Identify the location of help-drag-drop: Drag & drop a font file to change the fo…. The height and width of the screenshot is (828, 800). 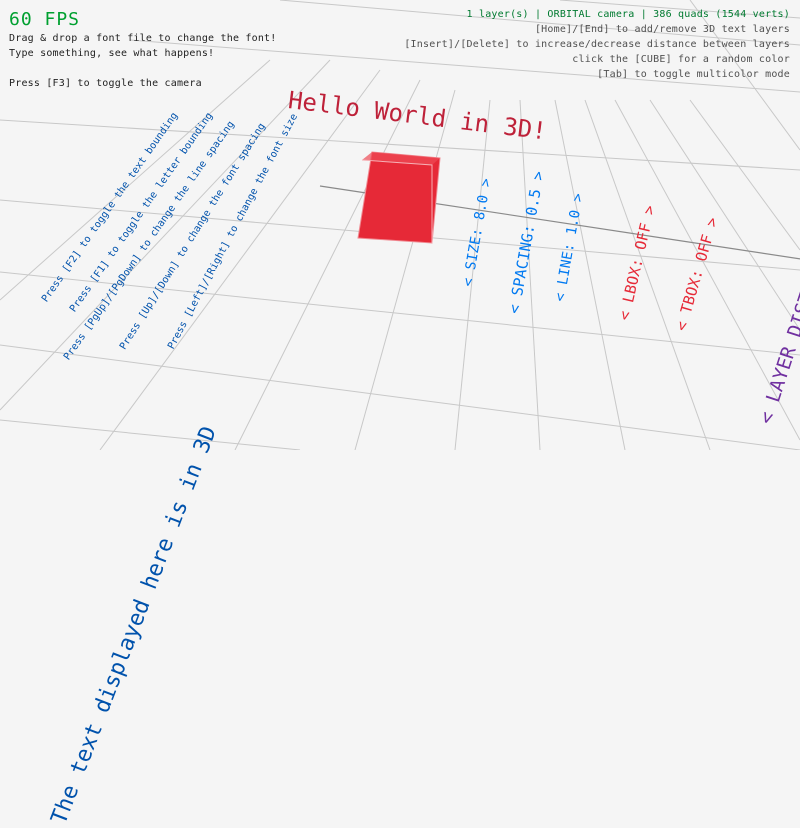
(143, 38).